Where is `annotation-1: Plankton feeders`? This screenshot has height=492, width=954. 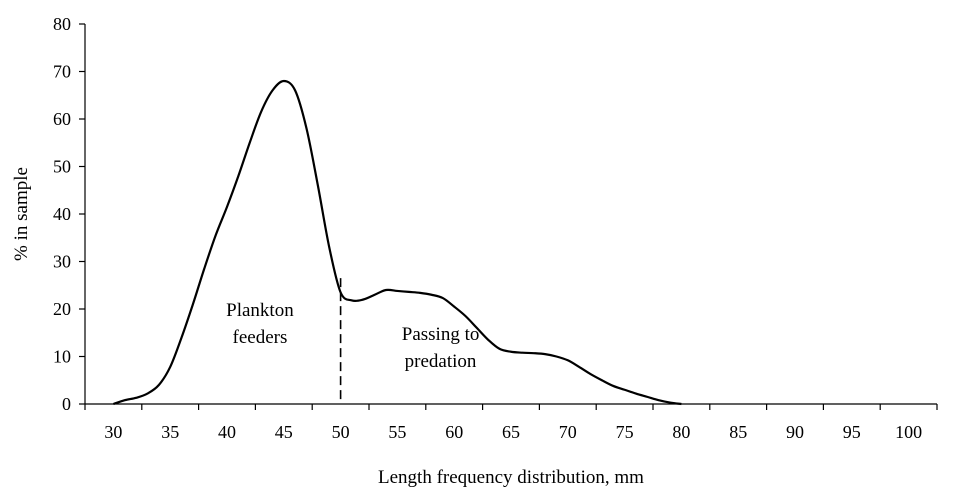 annotation-1: Plankton feeders is located at coordinates (260, 324).